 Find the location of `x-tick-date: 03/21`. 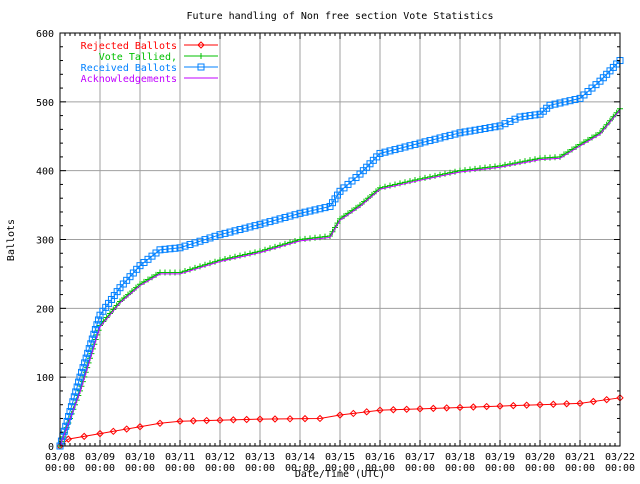

x-tick-date: 03/21 is located at coordinates (580, 457).